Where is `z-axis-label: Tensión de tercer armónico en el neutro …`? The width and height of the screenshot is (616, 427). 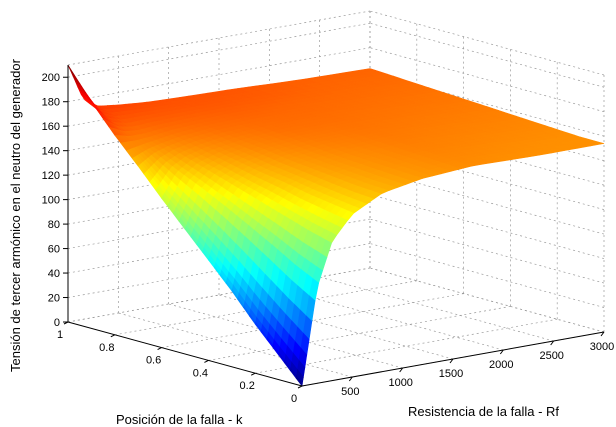 z-axis-label: Tensión de tercer armónico en el neutro … is located at coordinates (15, 215).